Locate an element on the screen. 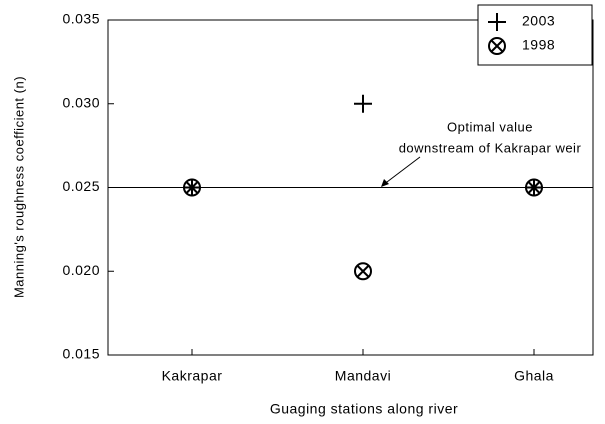 The image size is (605, 424). legend-label: 1998 is located at coordinates (538, 45).